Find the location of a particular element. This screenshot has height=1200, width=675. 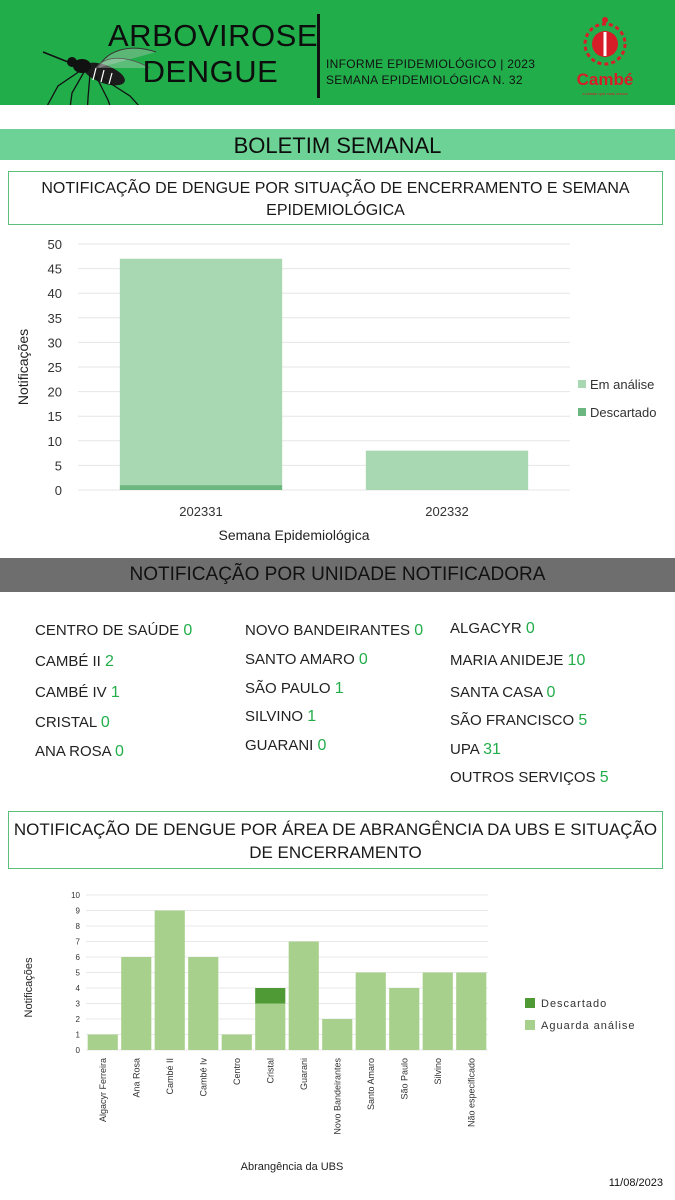

y-tick-label: 2 is located at coordinates (78, 1019).